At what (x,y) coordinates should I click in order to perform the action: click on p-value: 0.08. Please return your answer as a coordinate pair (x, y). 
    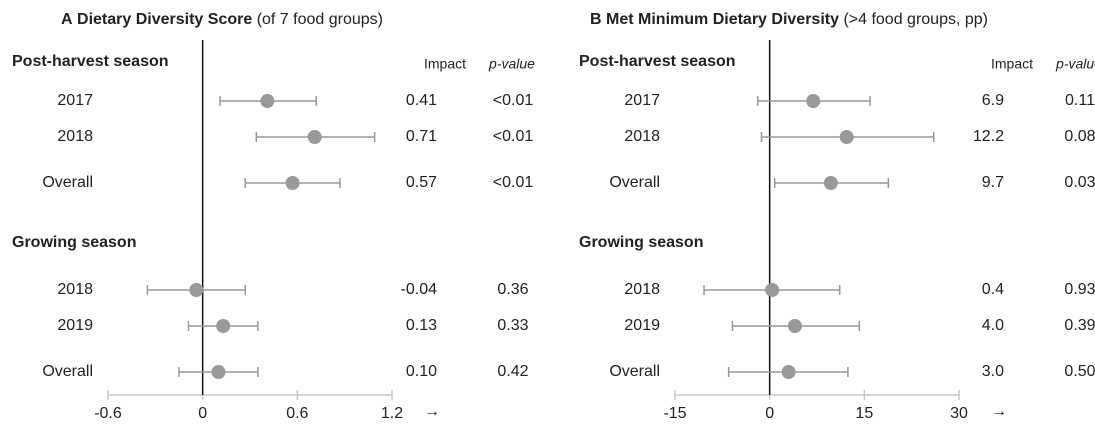
    Looking at the image, I should click on (1079, 136).